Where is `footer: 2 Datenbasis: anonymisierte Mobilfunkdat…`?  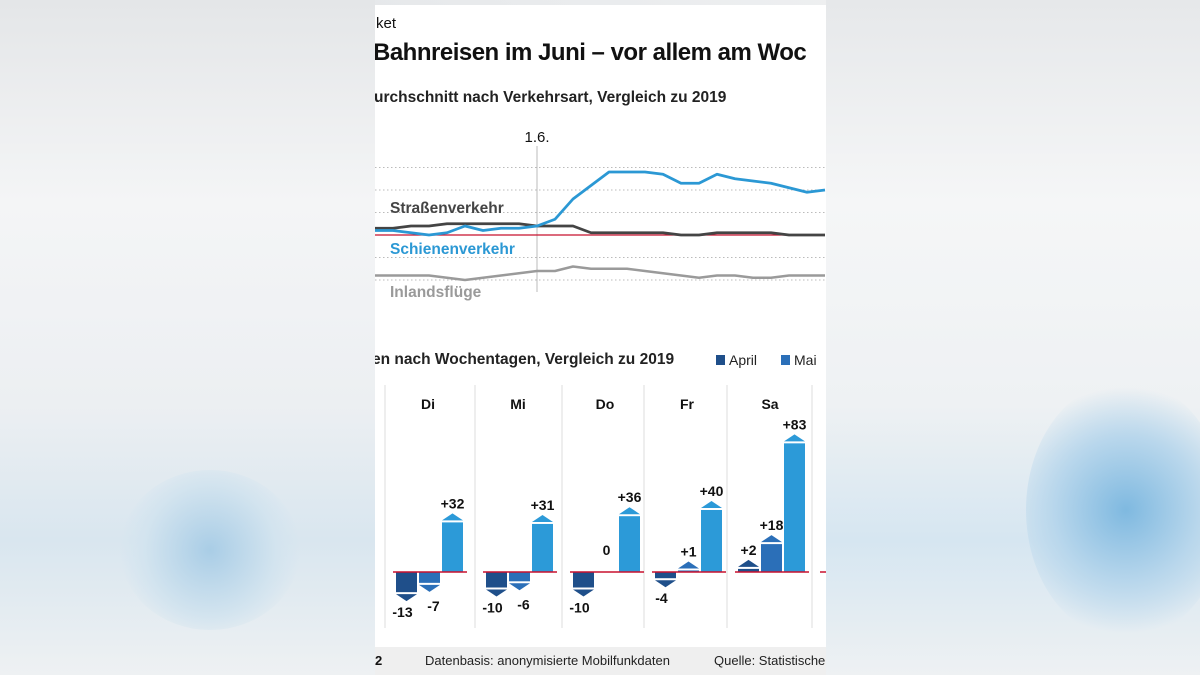 footer: 2 Datenbasis: anonymisierte Mobilfunkdat… is located at coordinates (600, 661).